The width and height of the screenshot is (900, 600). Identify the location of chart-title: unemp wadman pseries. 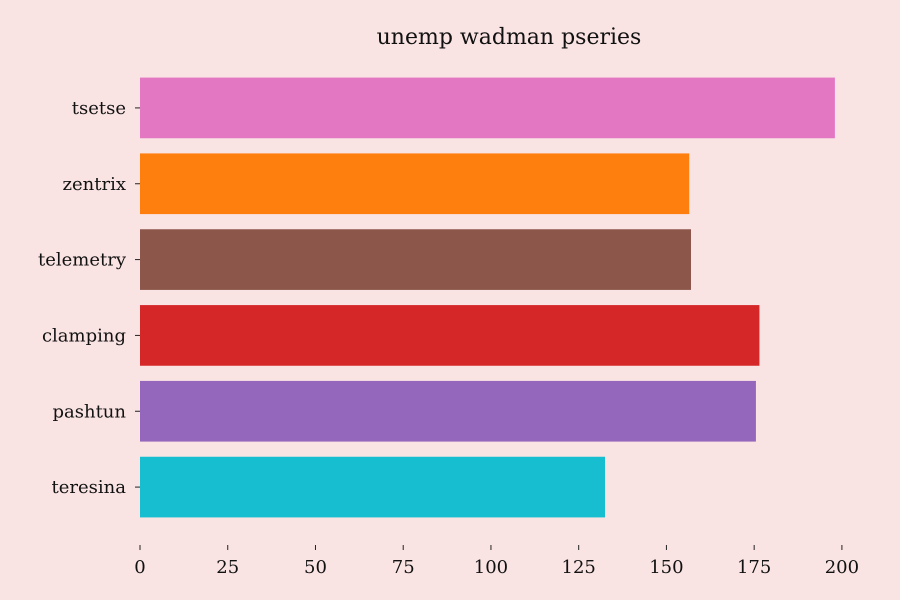
(509, 37).